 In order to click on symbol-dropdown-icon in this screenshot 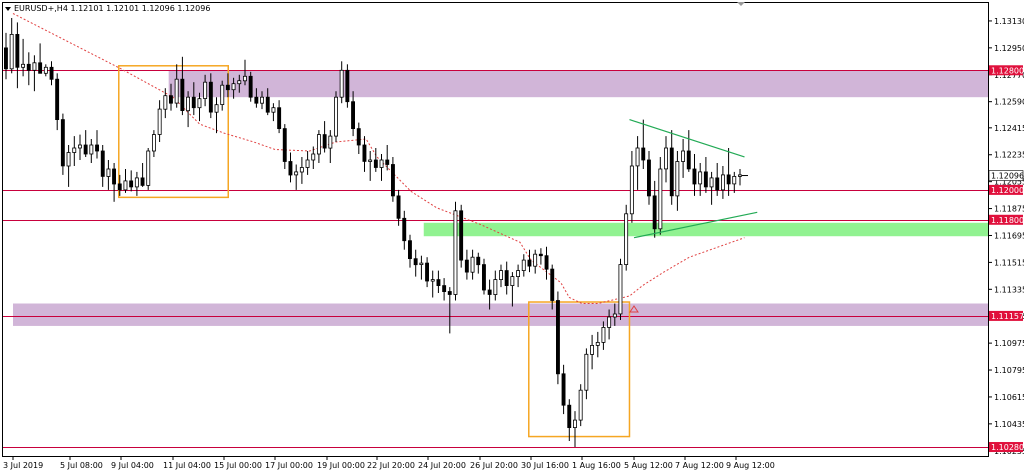, I will do `click(8, 9)`.